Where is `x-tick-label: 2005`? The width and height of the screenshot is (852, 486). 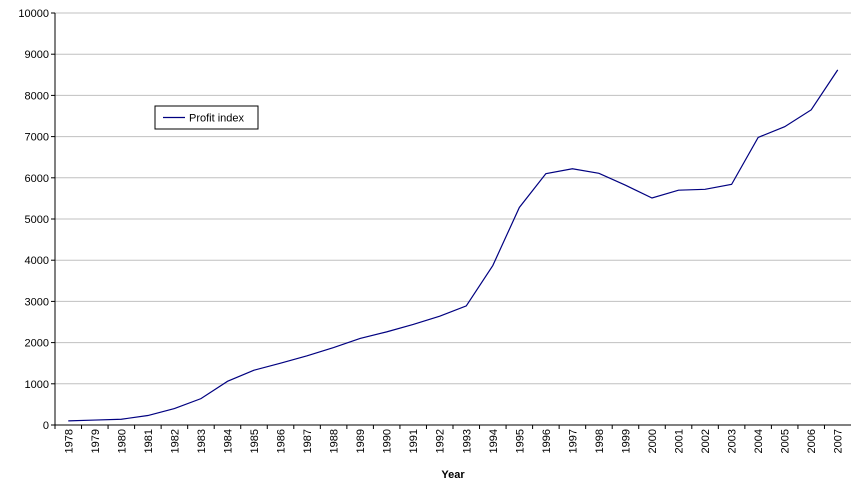 x-tick-label: 2005 is located at coordinates (786, 441).